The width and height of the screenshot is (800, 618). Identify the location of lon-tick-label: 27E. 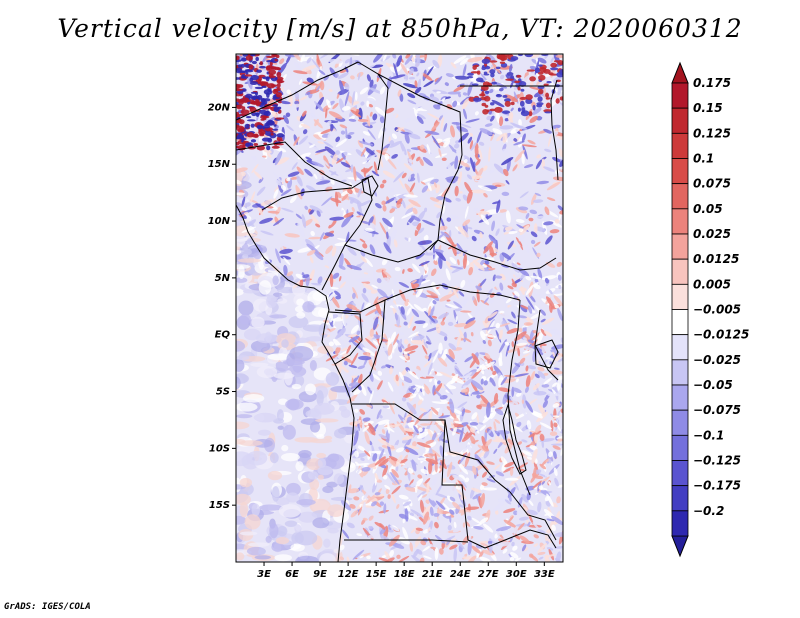
(488, 574).